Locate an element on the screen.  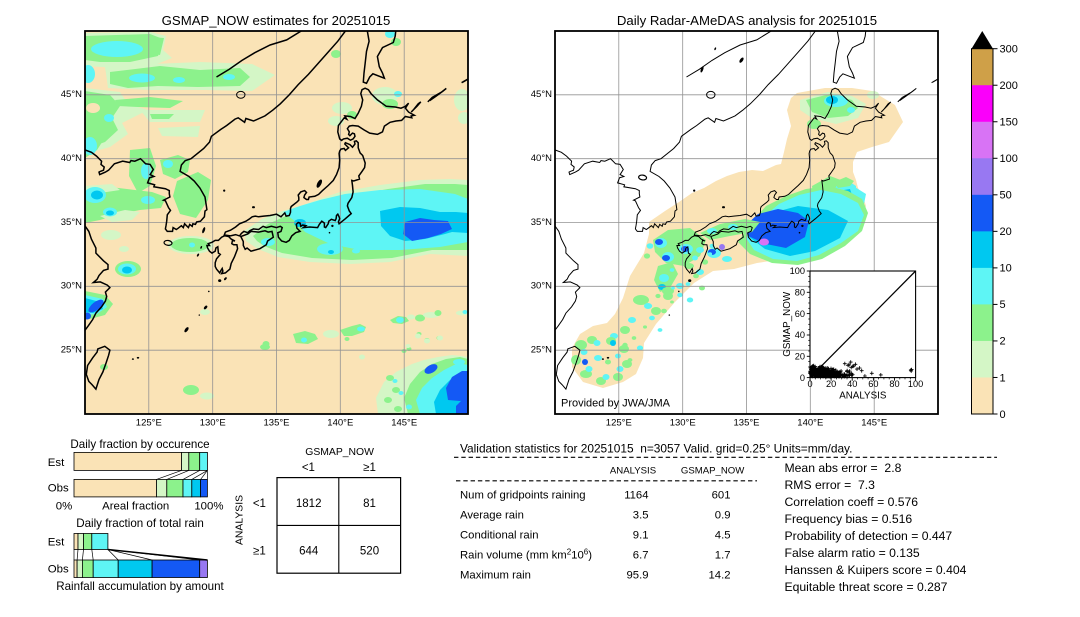
svg-text: 1 is located at coordinates (1003, 378).